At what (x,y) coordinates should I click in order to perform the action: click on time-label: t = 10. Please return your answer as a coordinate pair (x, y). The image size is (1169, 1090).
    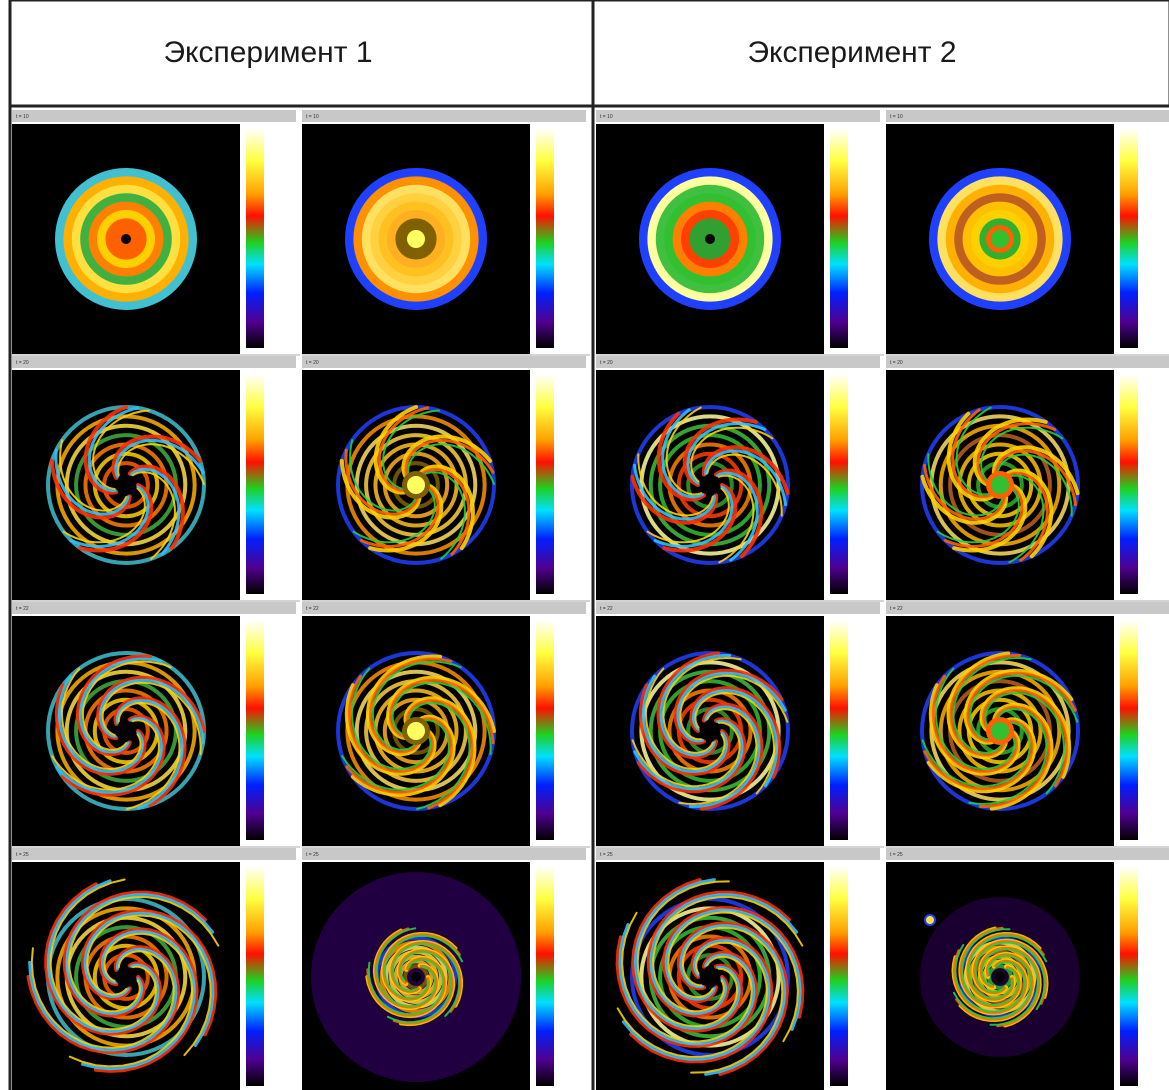
    Looking at the image, I should click on (22, 117).